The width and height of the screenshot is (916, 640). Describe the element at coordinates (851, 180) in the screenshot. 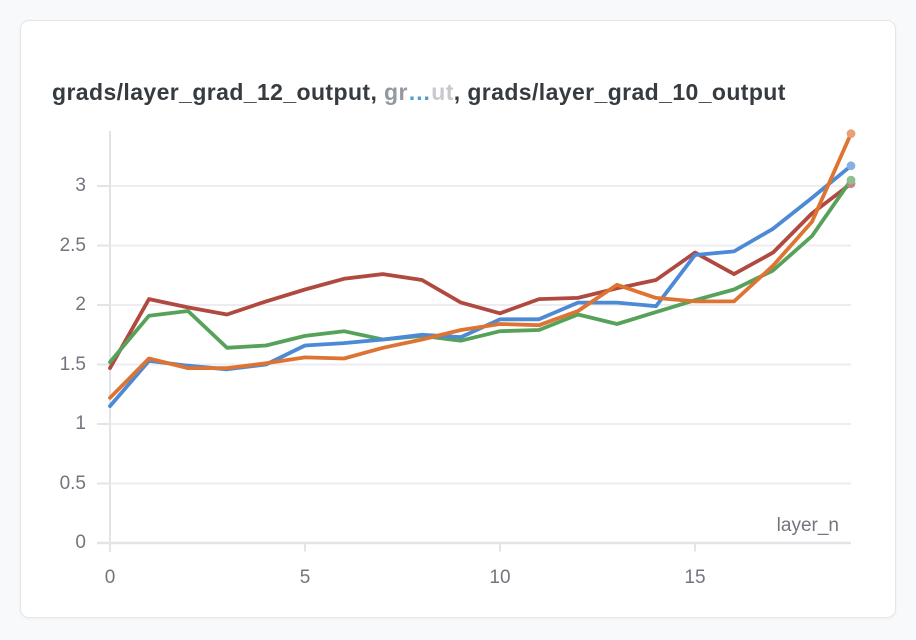

I see `series-endpoint-green` at that location.